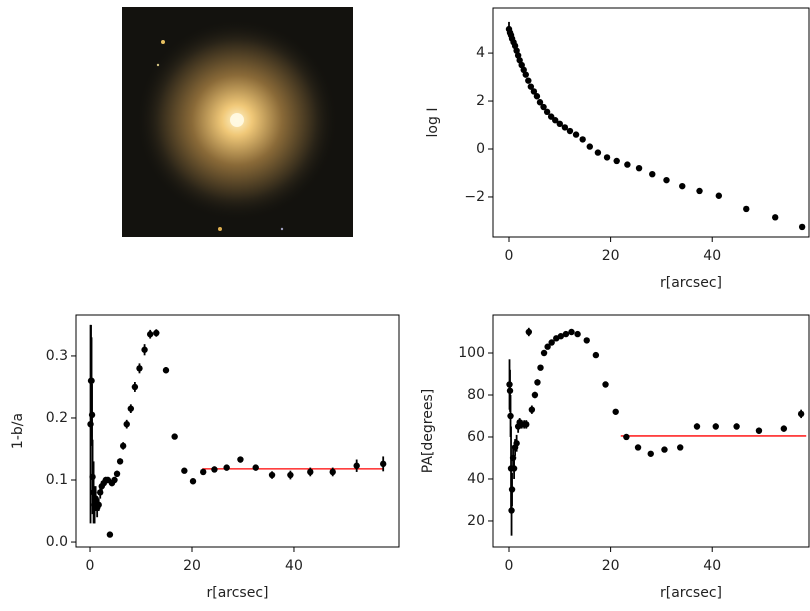 This screenshot has width=810, height=611. What do you see at coordinates (476, 437) in the screenshot?
I see `y-tick-label: 60` at bounding box center [476, 437].